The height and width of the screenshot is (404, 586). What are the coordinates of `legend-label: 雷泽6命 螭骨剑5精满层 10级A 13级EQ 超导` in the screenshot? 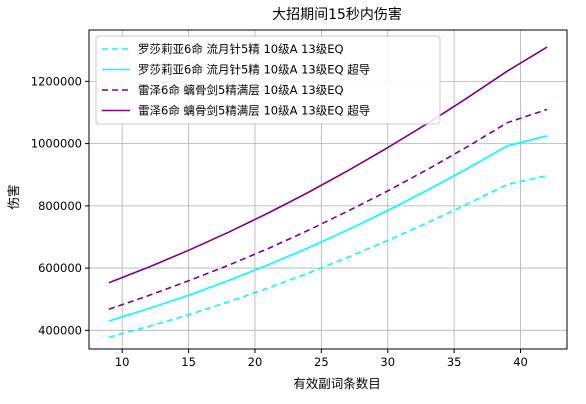 It's located at (254, 111).